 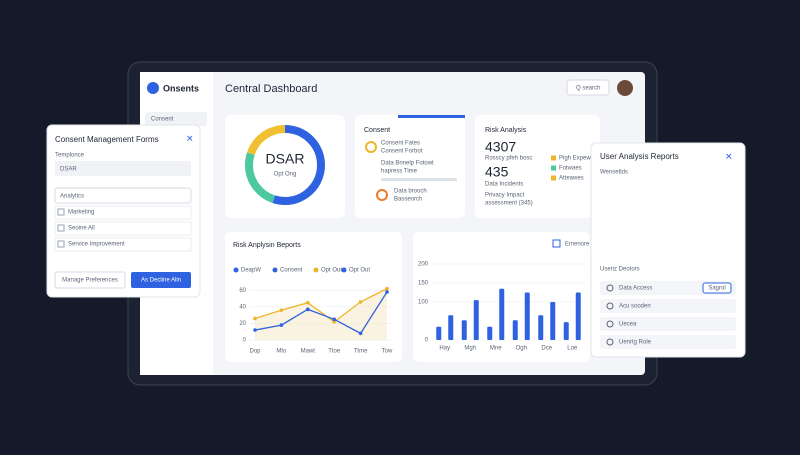 What do you see at coordinates (181, 88) in the screenshot?
I see `brand: Onsents` at bounding box center [181, 88].